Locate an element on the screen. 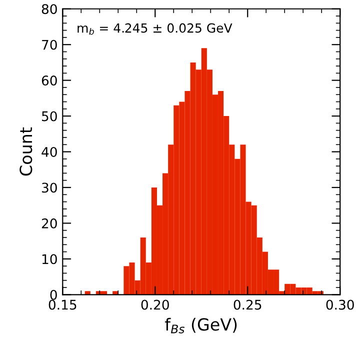 This screenshot has width=358, height=355. y-tick-label: 10 is located at coordinates (49, 259).